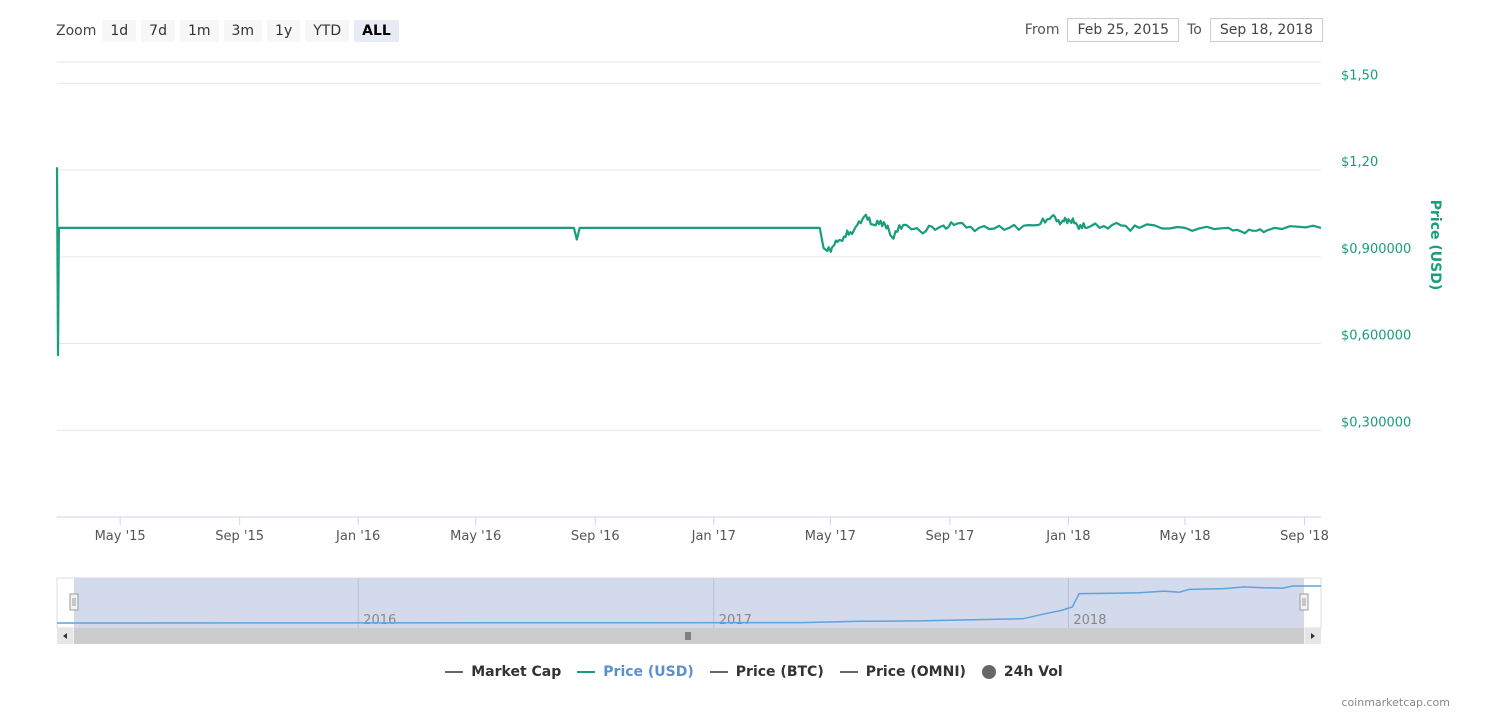 The image size is (1508, 723). I want to click on zoom-bar: Zoom 1d 7d 1m 3m 1y YTD ALL, so click(230, 31).